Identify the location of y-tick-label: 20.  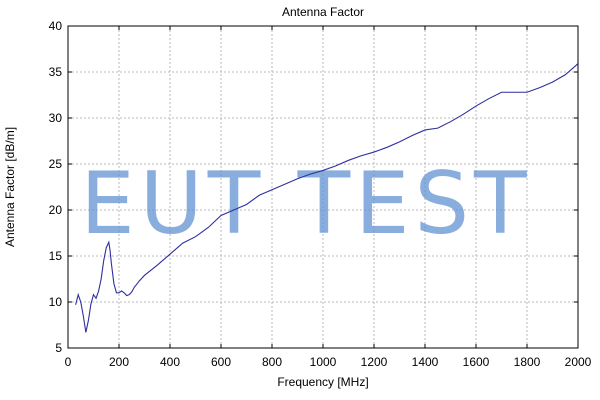
(56, 210).